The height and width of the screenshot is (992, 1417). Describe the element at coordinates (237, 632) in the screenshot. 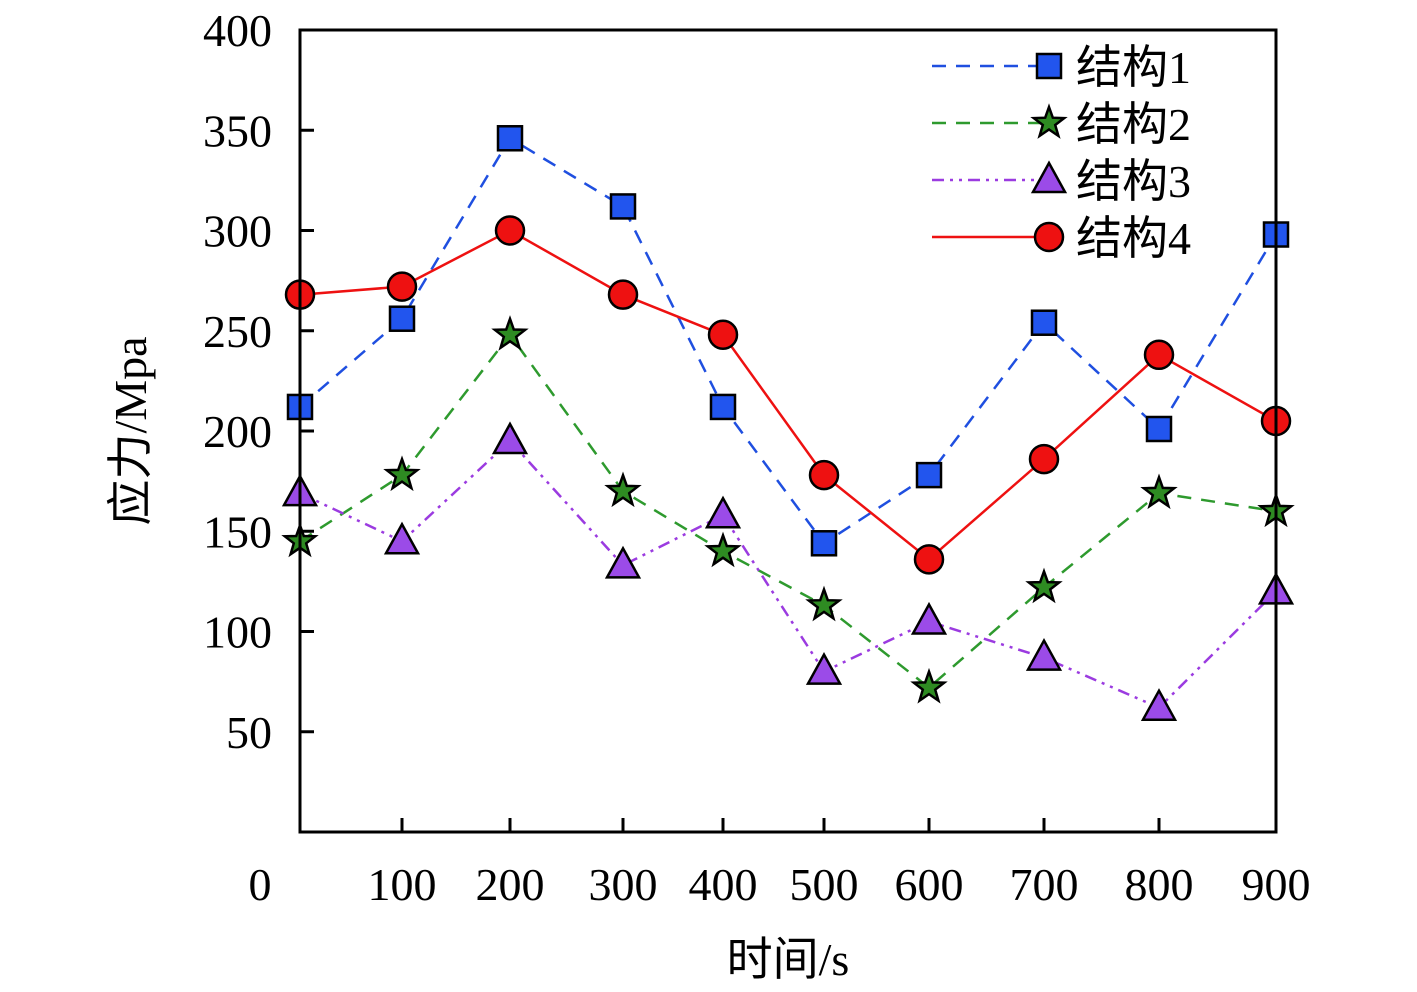

I see `y-tick-label: 100` at that location.